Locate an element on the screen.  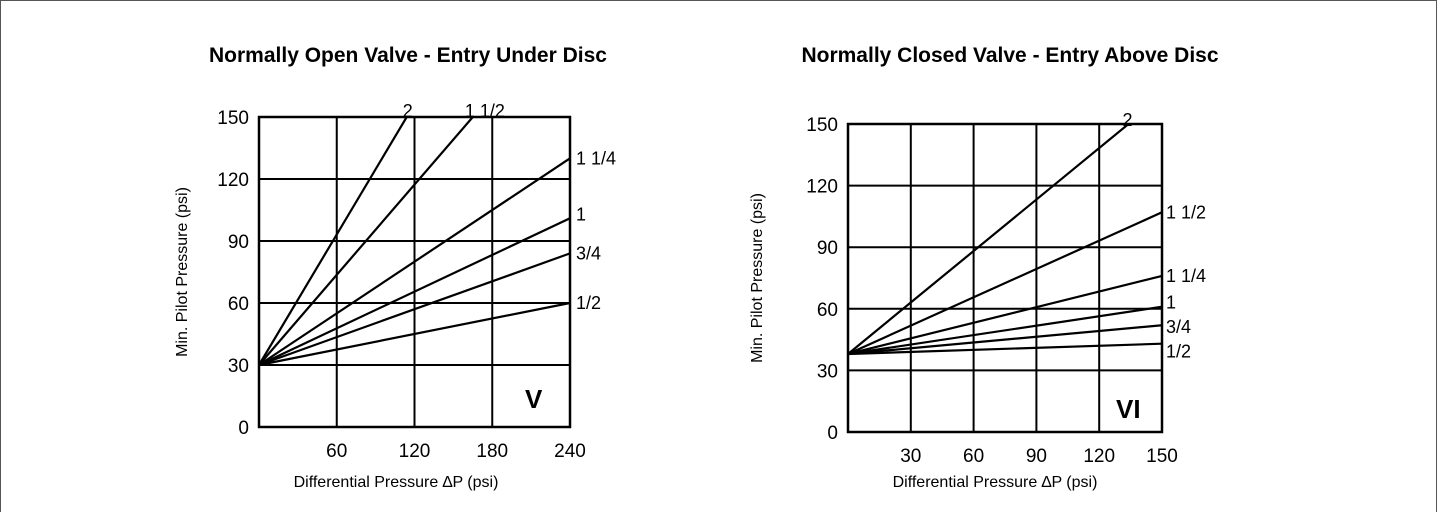
x-tick-label: 240 is located at coordinates (570, 451).